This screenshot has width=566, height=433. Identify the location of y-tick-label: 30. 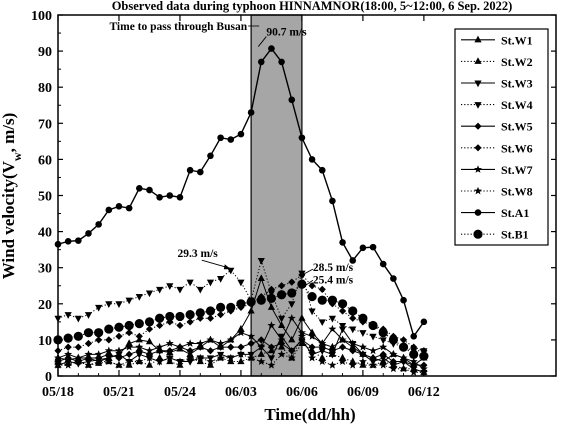
(45, 269).